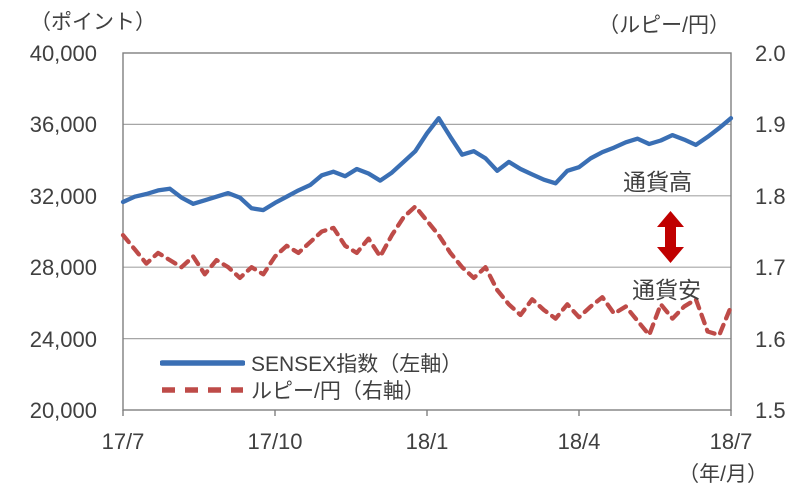  What do you see at coordinates (427, 441) in the screenshot?
I see `x-axis-tick-label: 18/1` at bounding box center [427, 441].